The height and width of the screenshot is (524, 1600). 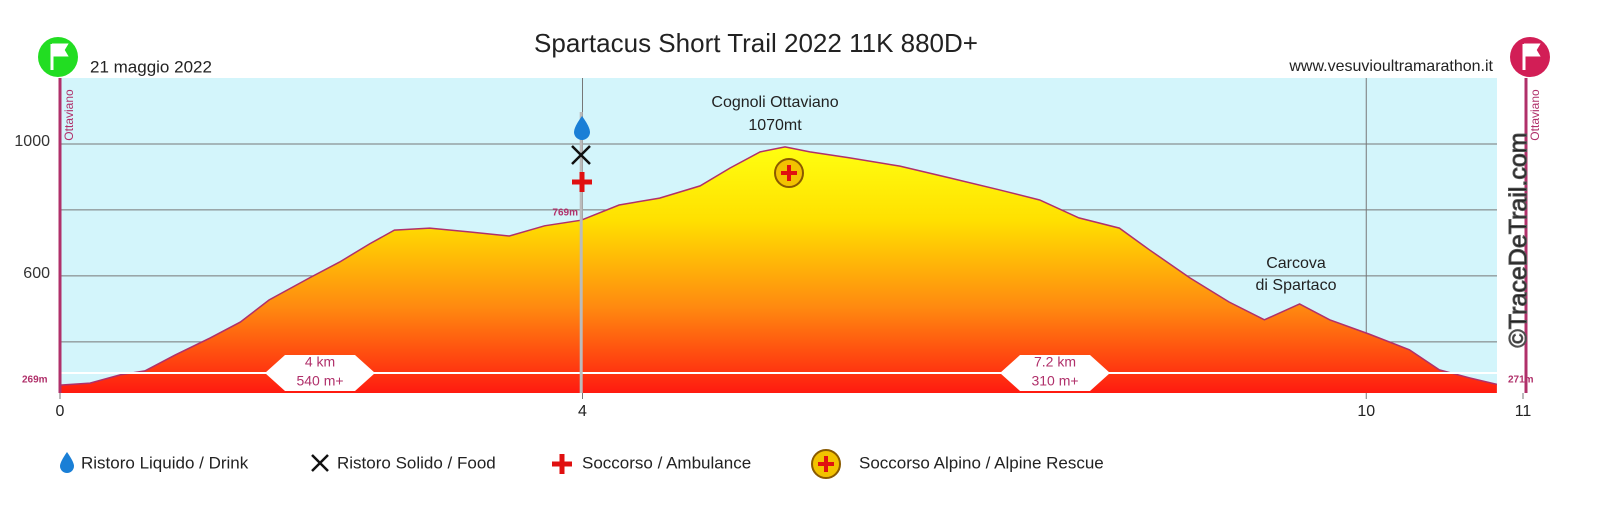 I want to click on segment-gain: 310 m+, so click(x=1054, y=381).